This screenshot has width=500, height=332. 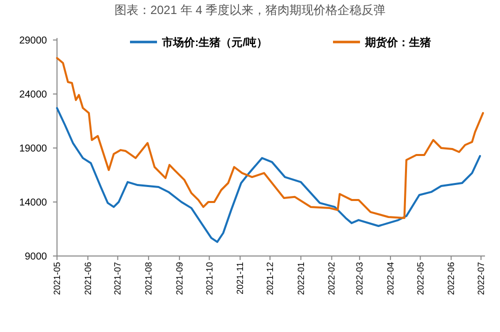 What do you see at coordinates (397, 42) in the screenshot?
I see `legend-label: 期货价：生猪` at bounding box center [397, 42].